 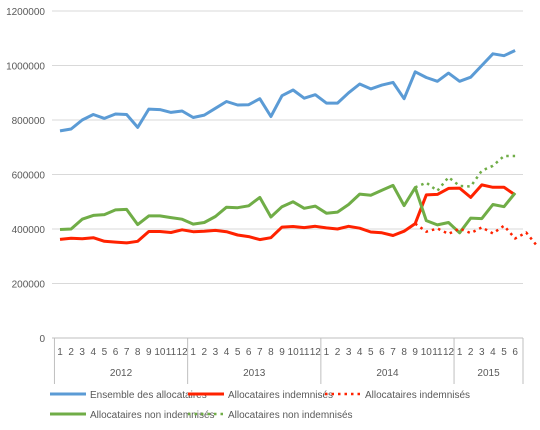 I want to click on y-tick-label: 1000000, so click(x=25, y=67).